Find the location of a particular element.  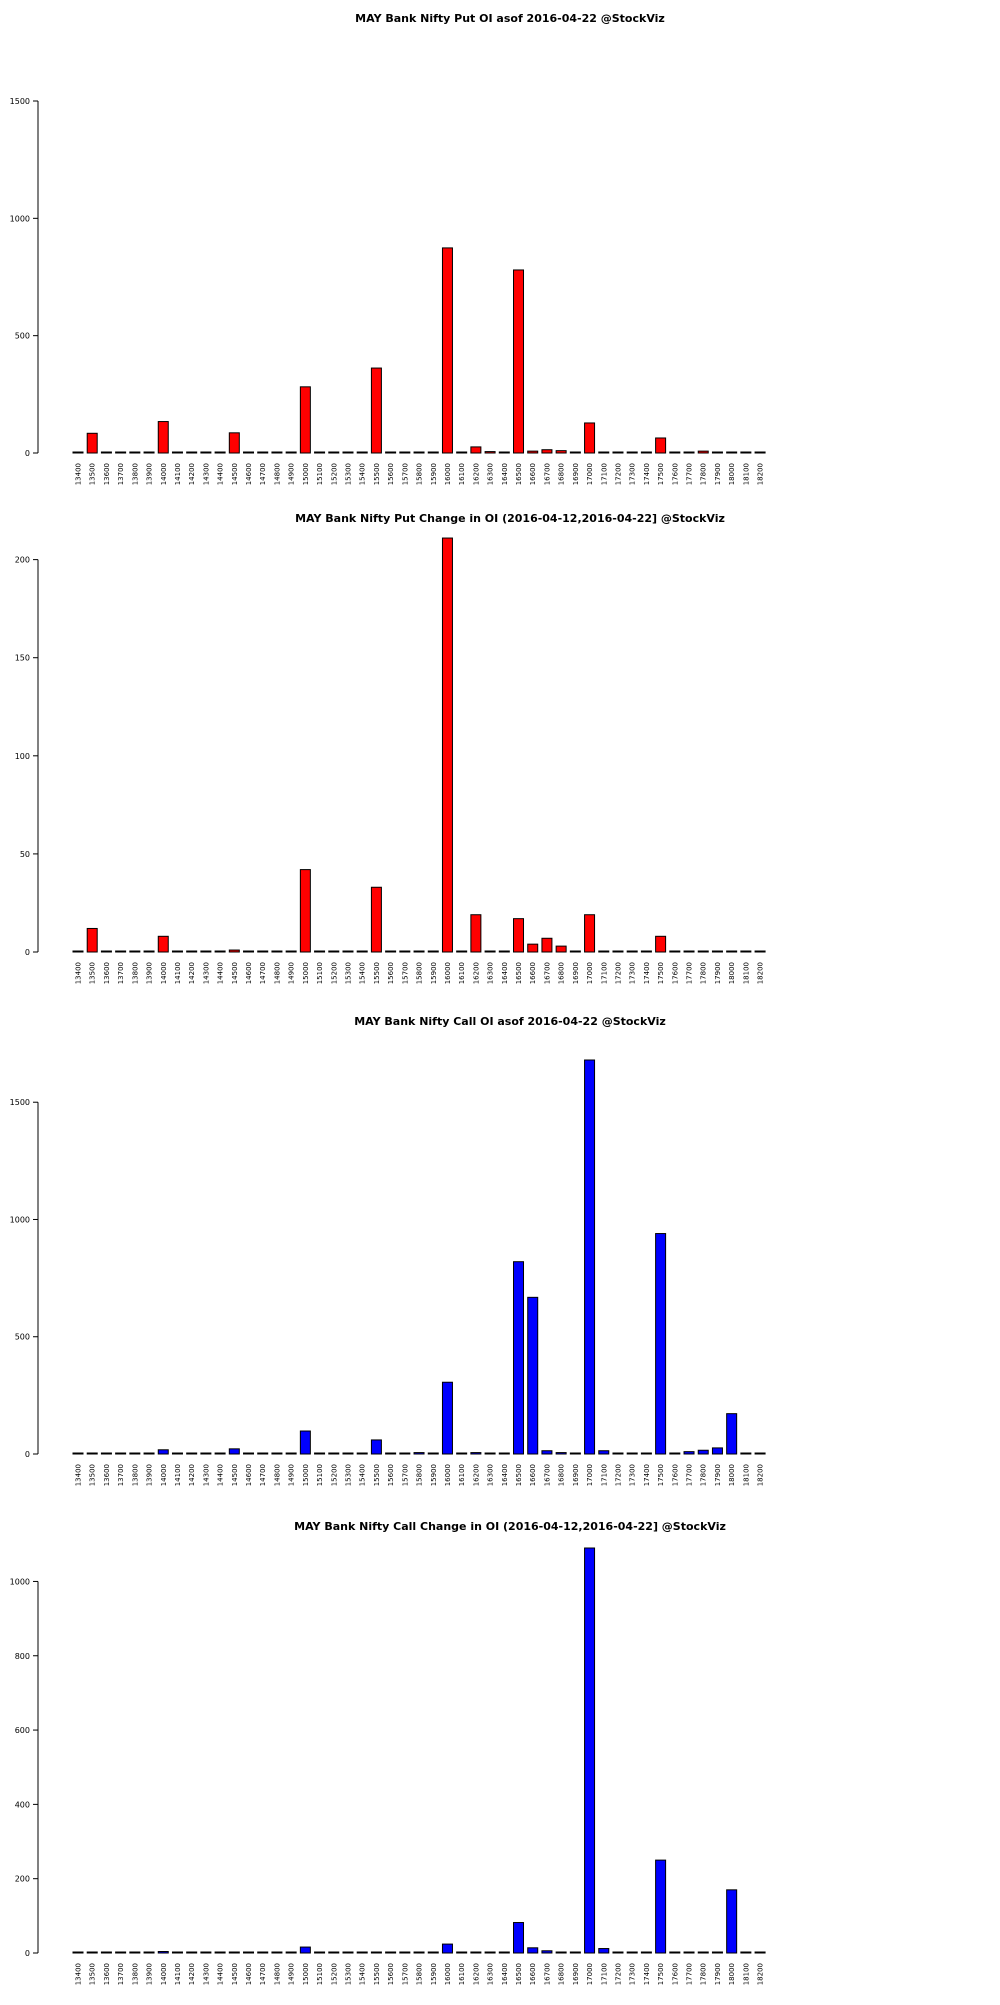

x-tick-label: 18100 is located at coordinates (746, 1974).